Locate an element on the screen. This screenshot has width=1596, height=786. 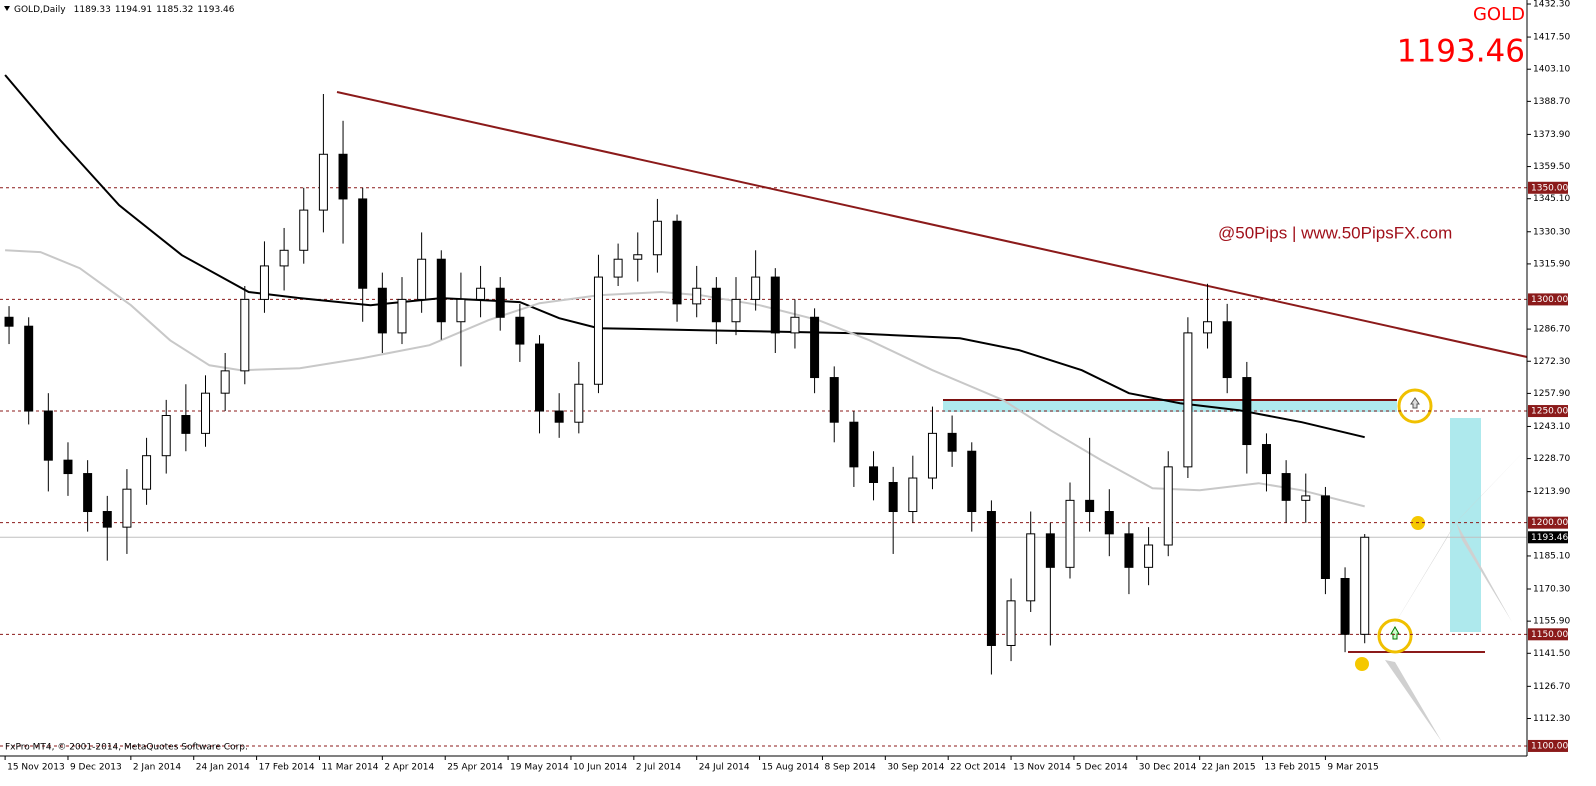
level-label: 1350.00 is located at coordinates (1549, 188).